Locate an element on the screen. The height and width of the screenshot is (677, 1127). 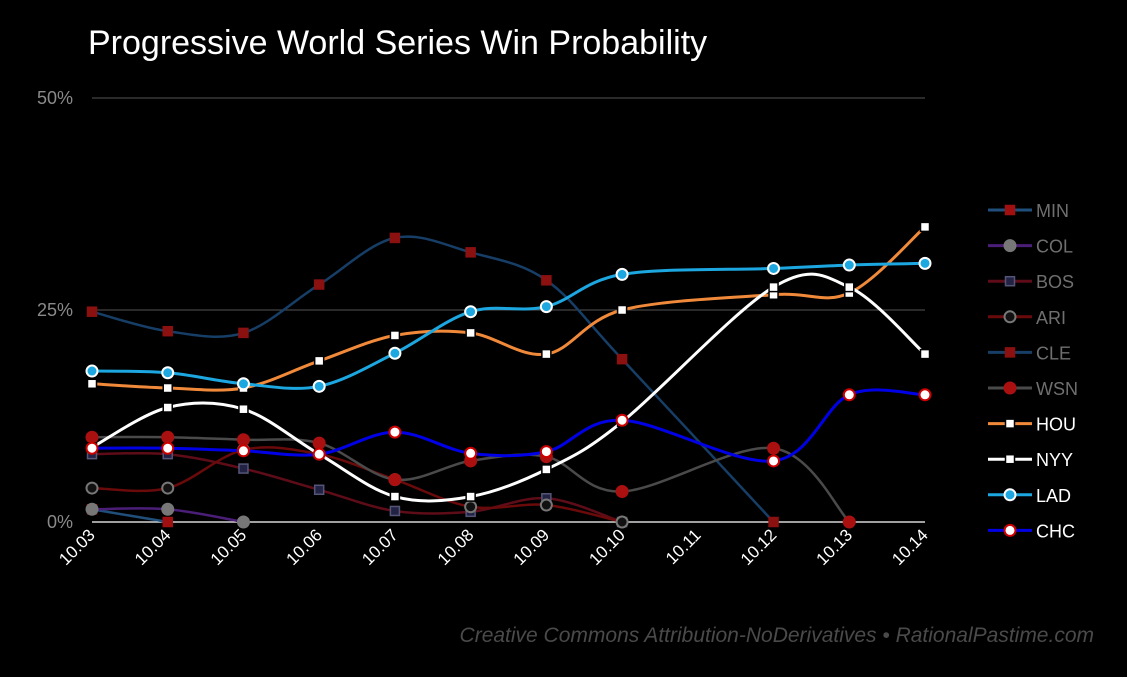
legend-item-cle: CLE is located at coordinates (1029, 353).